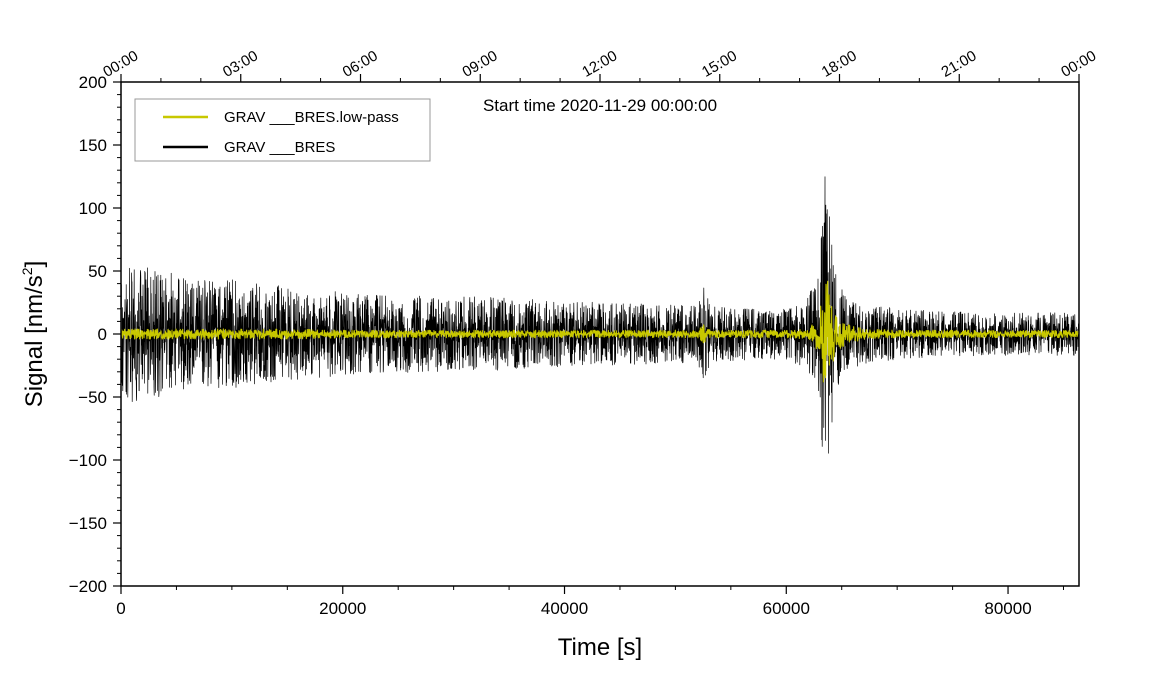 The image size is (1151, 700). I want to click on y-axis-ticks: −200 −150 −100 −50 0 50 100 150 200, so click(95, 334).